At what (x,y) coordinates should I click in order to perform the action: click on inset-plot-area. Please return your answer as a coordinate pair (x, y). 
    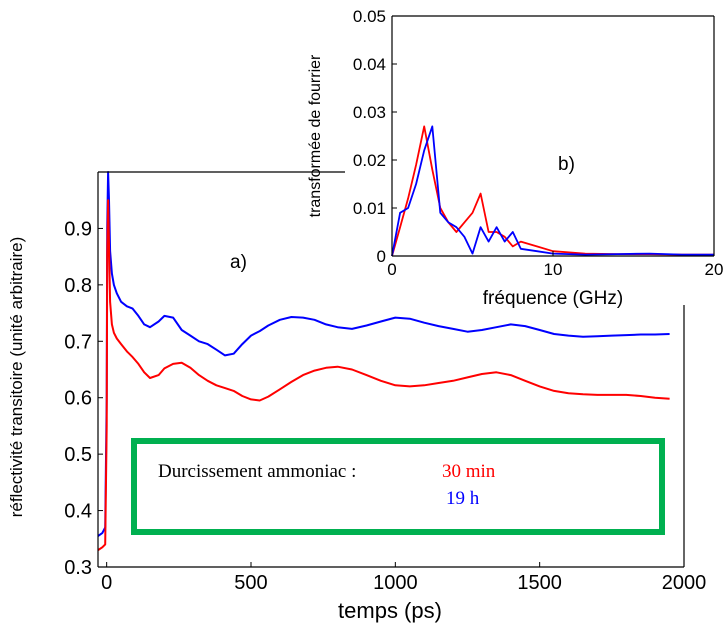
    Looking at the image, I should click on (552, 191).